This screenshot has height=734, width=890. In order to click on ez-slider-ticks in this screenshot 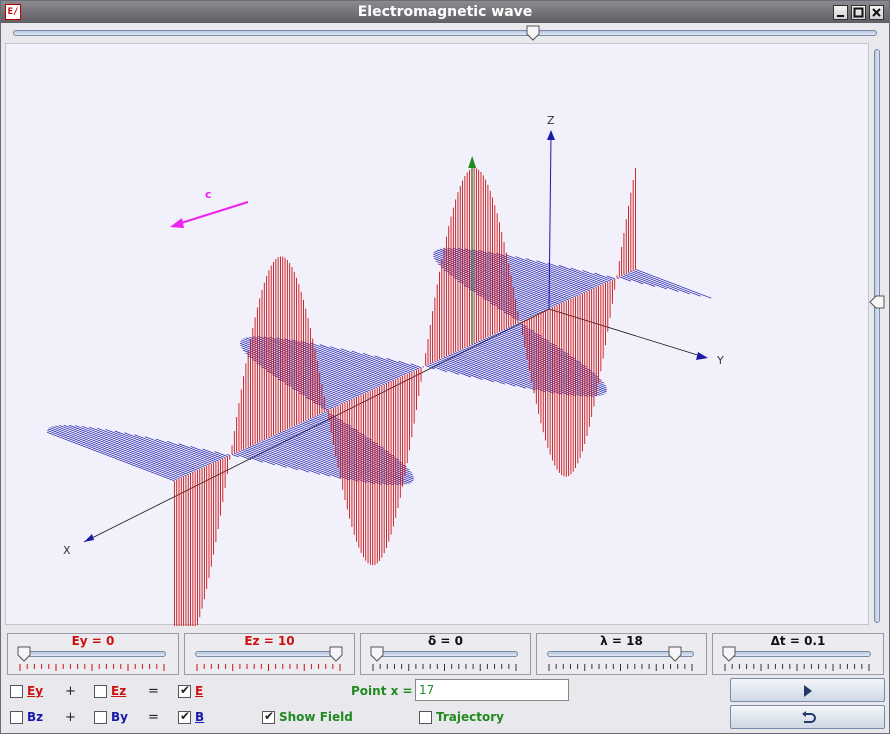, I will do `click(268, 667)`.